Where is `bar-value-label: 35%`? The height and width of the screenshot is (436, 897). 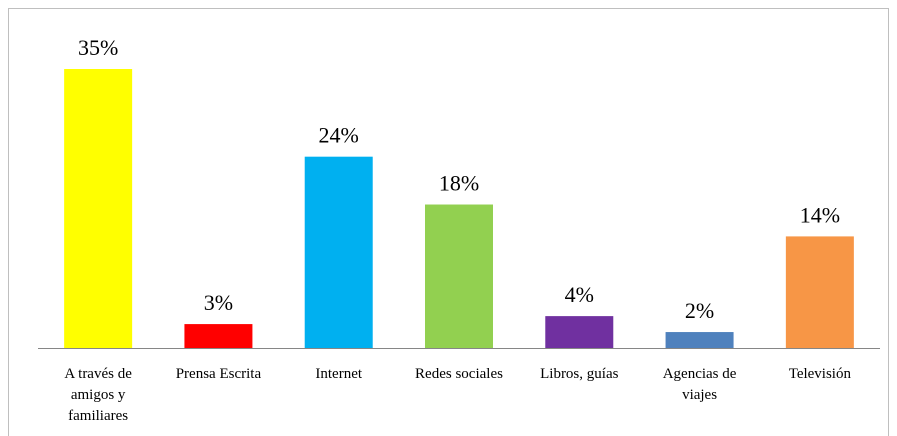
bar-value-label: 35% is located at coordinates (98, 47).